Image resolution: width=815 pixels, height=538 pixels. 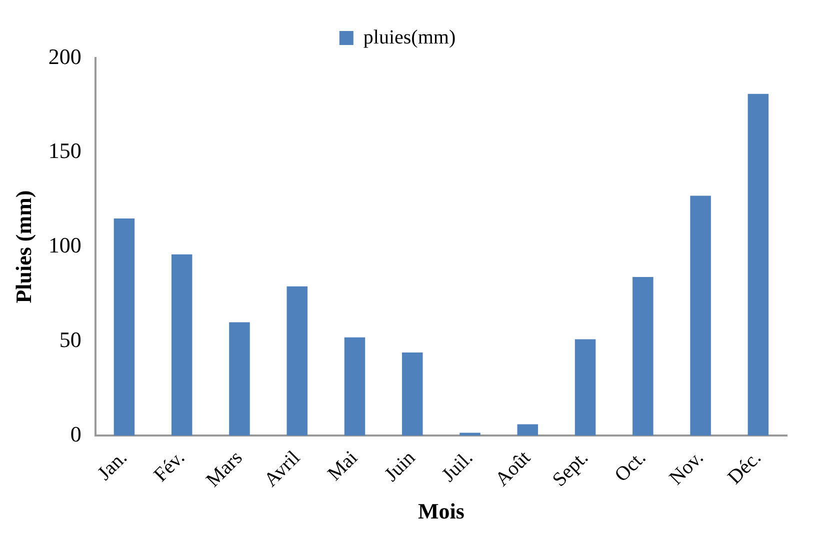 What do you see at coordinates (400, 466) in the screenshot?
I see `x-tick-label: Juin` at bounding box center [400, 466].